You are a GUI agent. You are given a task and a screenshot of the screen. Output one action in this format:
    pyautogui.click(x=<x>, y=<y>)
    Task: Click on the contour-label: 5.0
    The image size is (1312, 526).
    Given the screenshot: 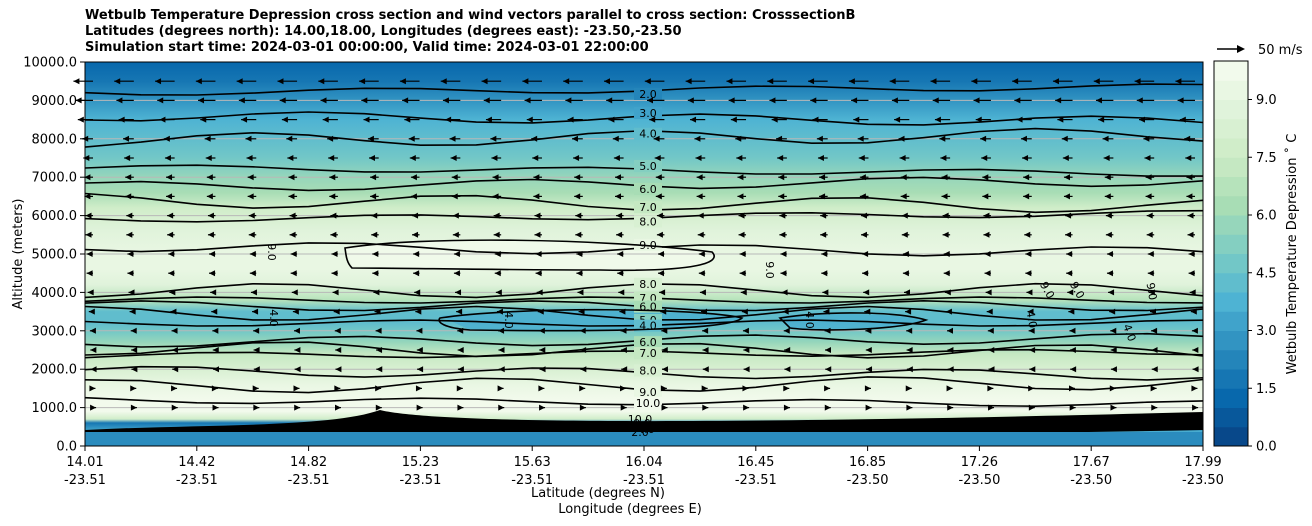 What is the action you would take?
    pyautogui.click(x=648, y=166)
    